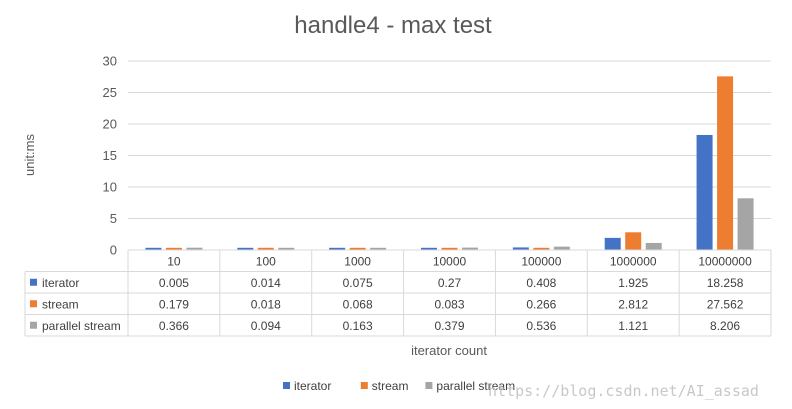  What do you see at coordinates (174, 283) in the screenshot?
I see `data-label: 0.005` at bounding box center [174, 283].